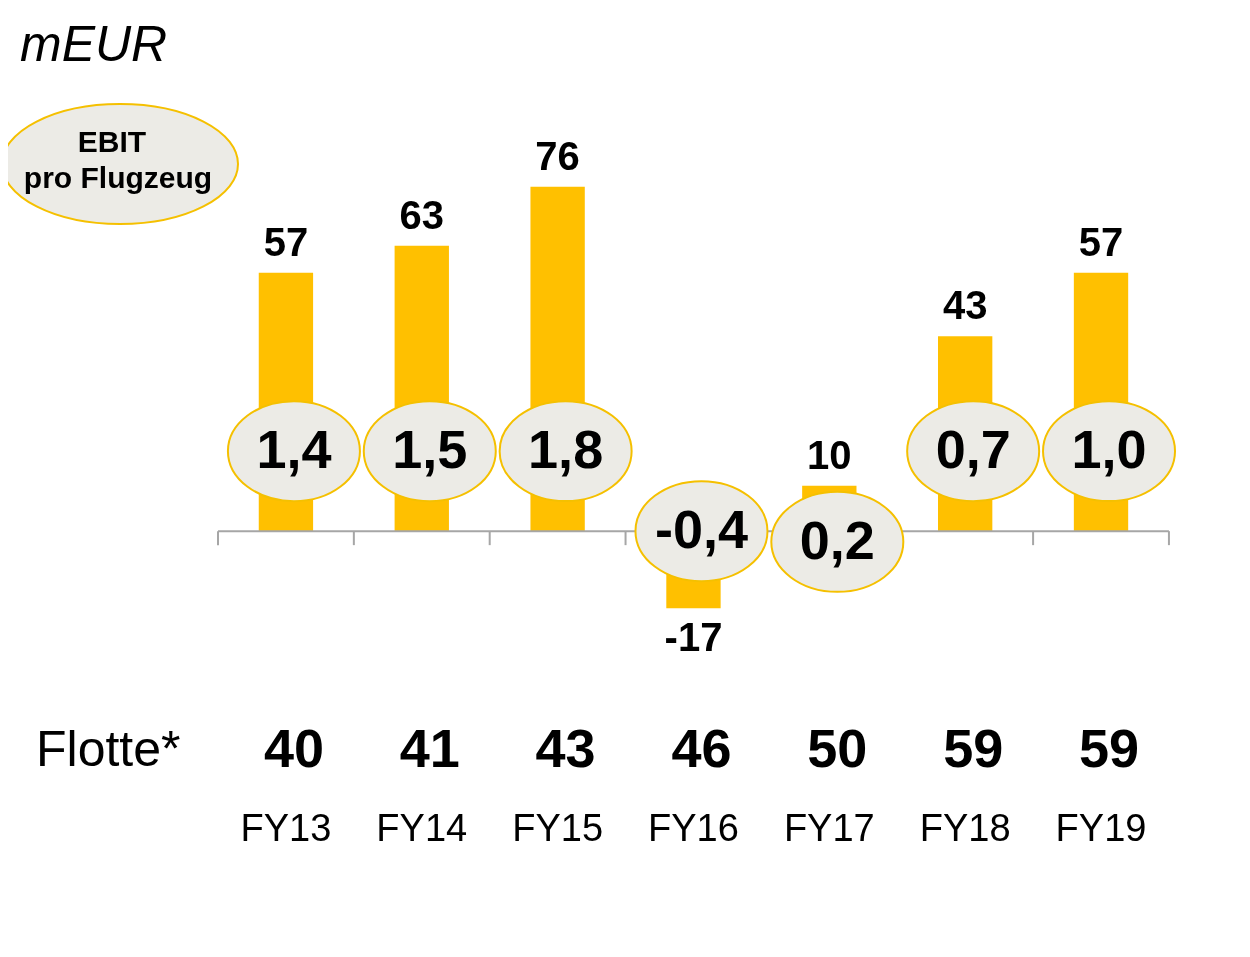 This screenshot has height=957, width=1250. Describe the element at coordinates (837, 539) in the screenshot. I see `annotation: 0,2` at that location.